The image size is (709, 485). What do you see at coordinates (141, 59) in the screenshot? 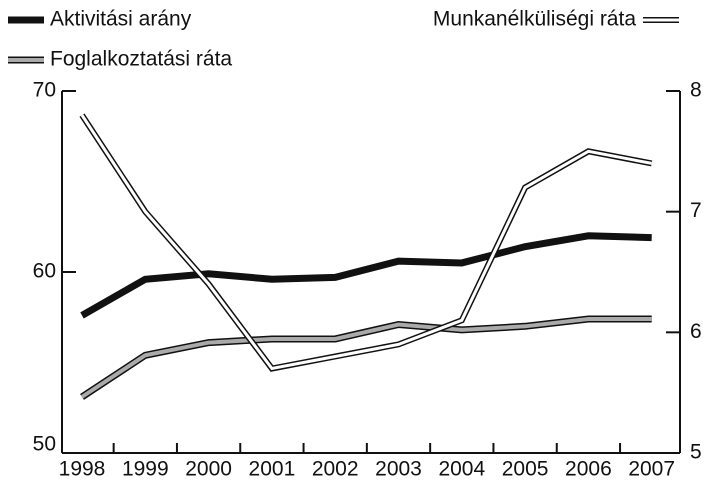
I see `legend-label: Foglalkoztatási ráta` at bounding box center [141, 59].